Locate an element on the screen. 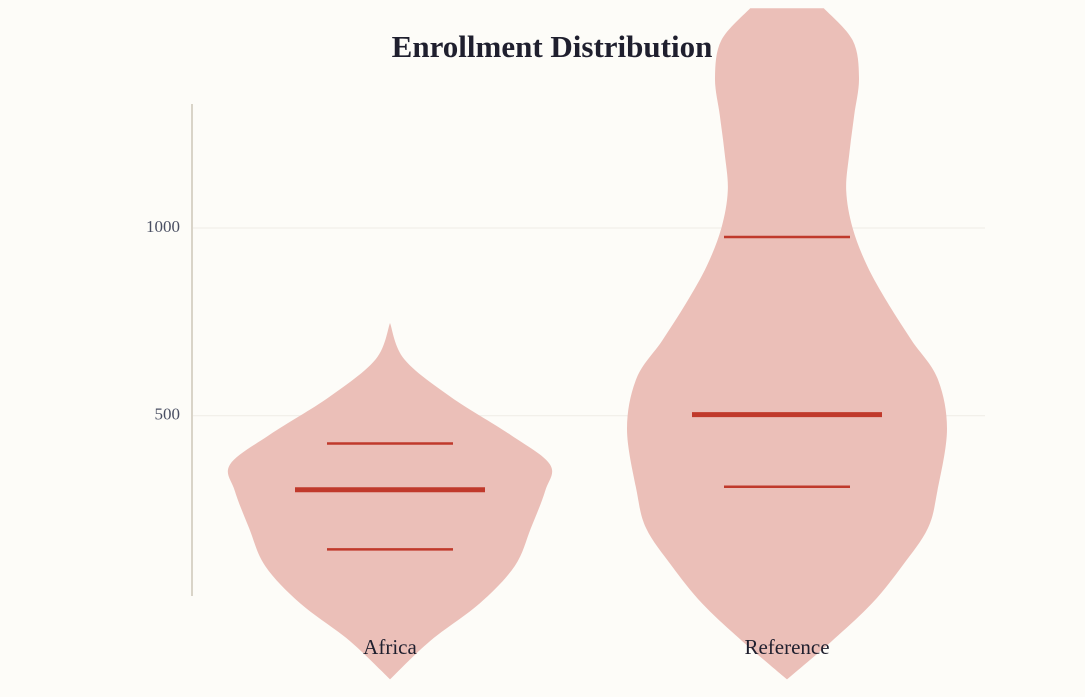 Image resolution: width=1085 pixels, height=697 pixels. chart-title: Enrollment Distribution is located at coordinates (552, 46).